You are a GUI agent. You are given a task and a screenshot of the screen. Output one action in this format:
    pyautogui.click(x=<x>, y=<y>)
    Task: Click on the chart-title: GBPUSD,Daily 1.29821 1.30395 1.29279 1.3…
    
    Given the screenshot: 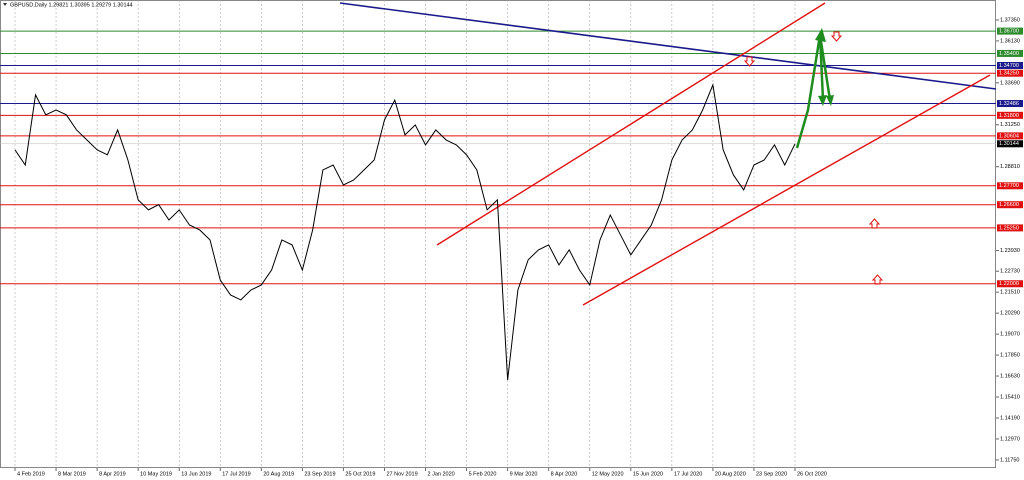 What is the action you would take?
    pyautogui.click(x=71, y=5)
    